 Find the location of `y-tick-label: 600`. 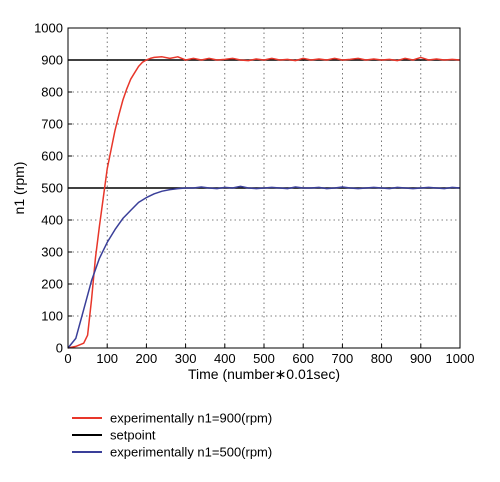

y-tick-label: 600 is located at coordinates (52, 156).